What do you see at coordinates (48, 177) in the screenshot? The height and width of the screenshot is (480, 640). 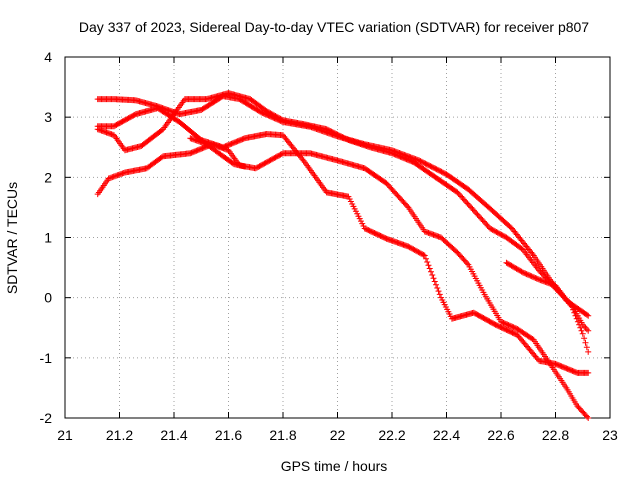 I see `y-tick-label: 2` at bounding box center [48, 177].